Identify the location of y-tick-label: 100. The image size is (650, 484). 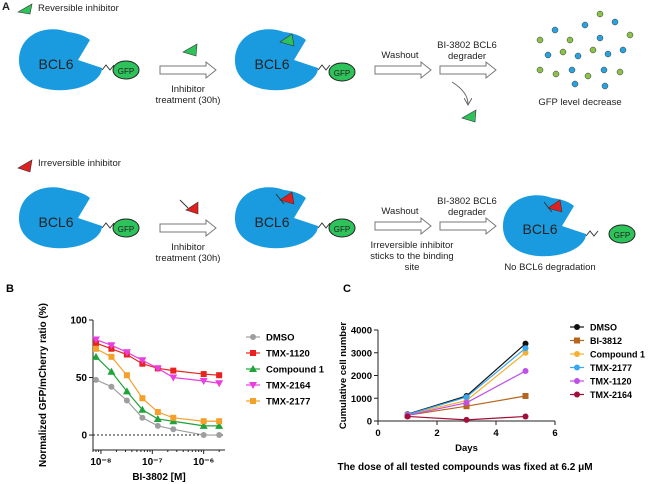
(78, 321).